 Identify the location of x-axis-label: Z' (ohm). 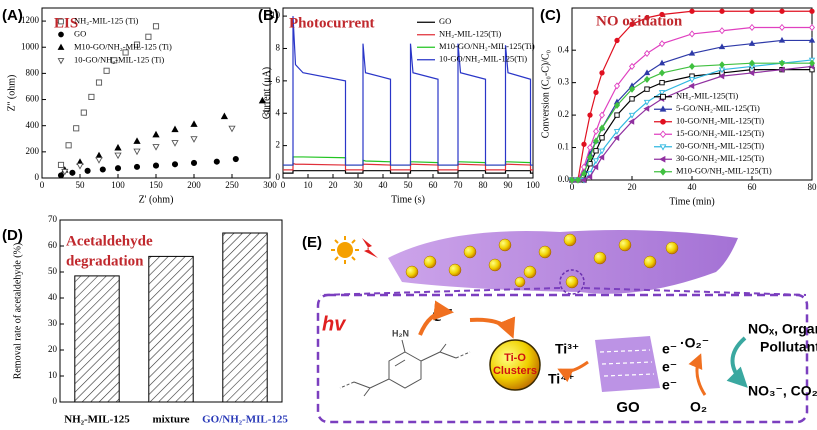
(156, 199).